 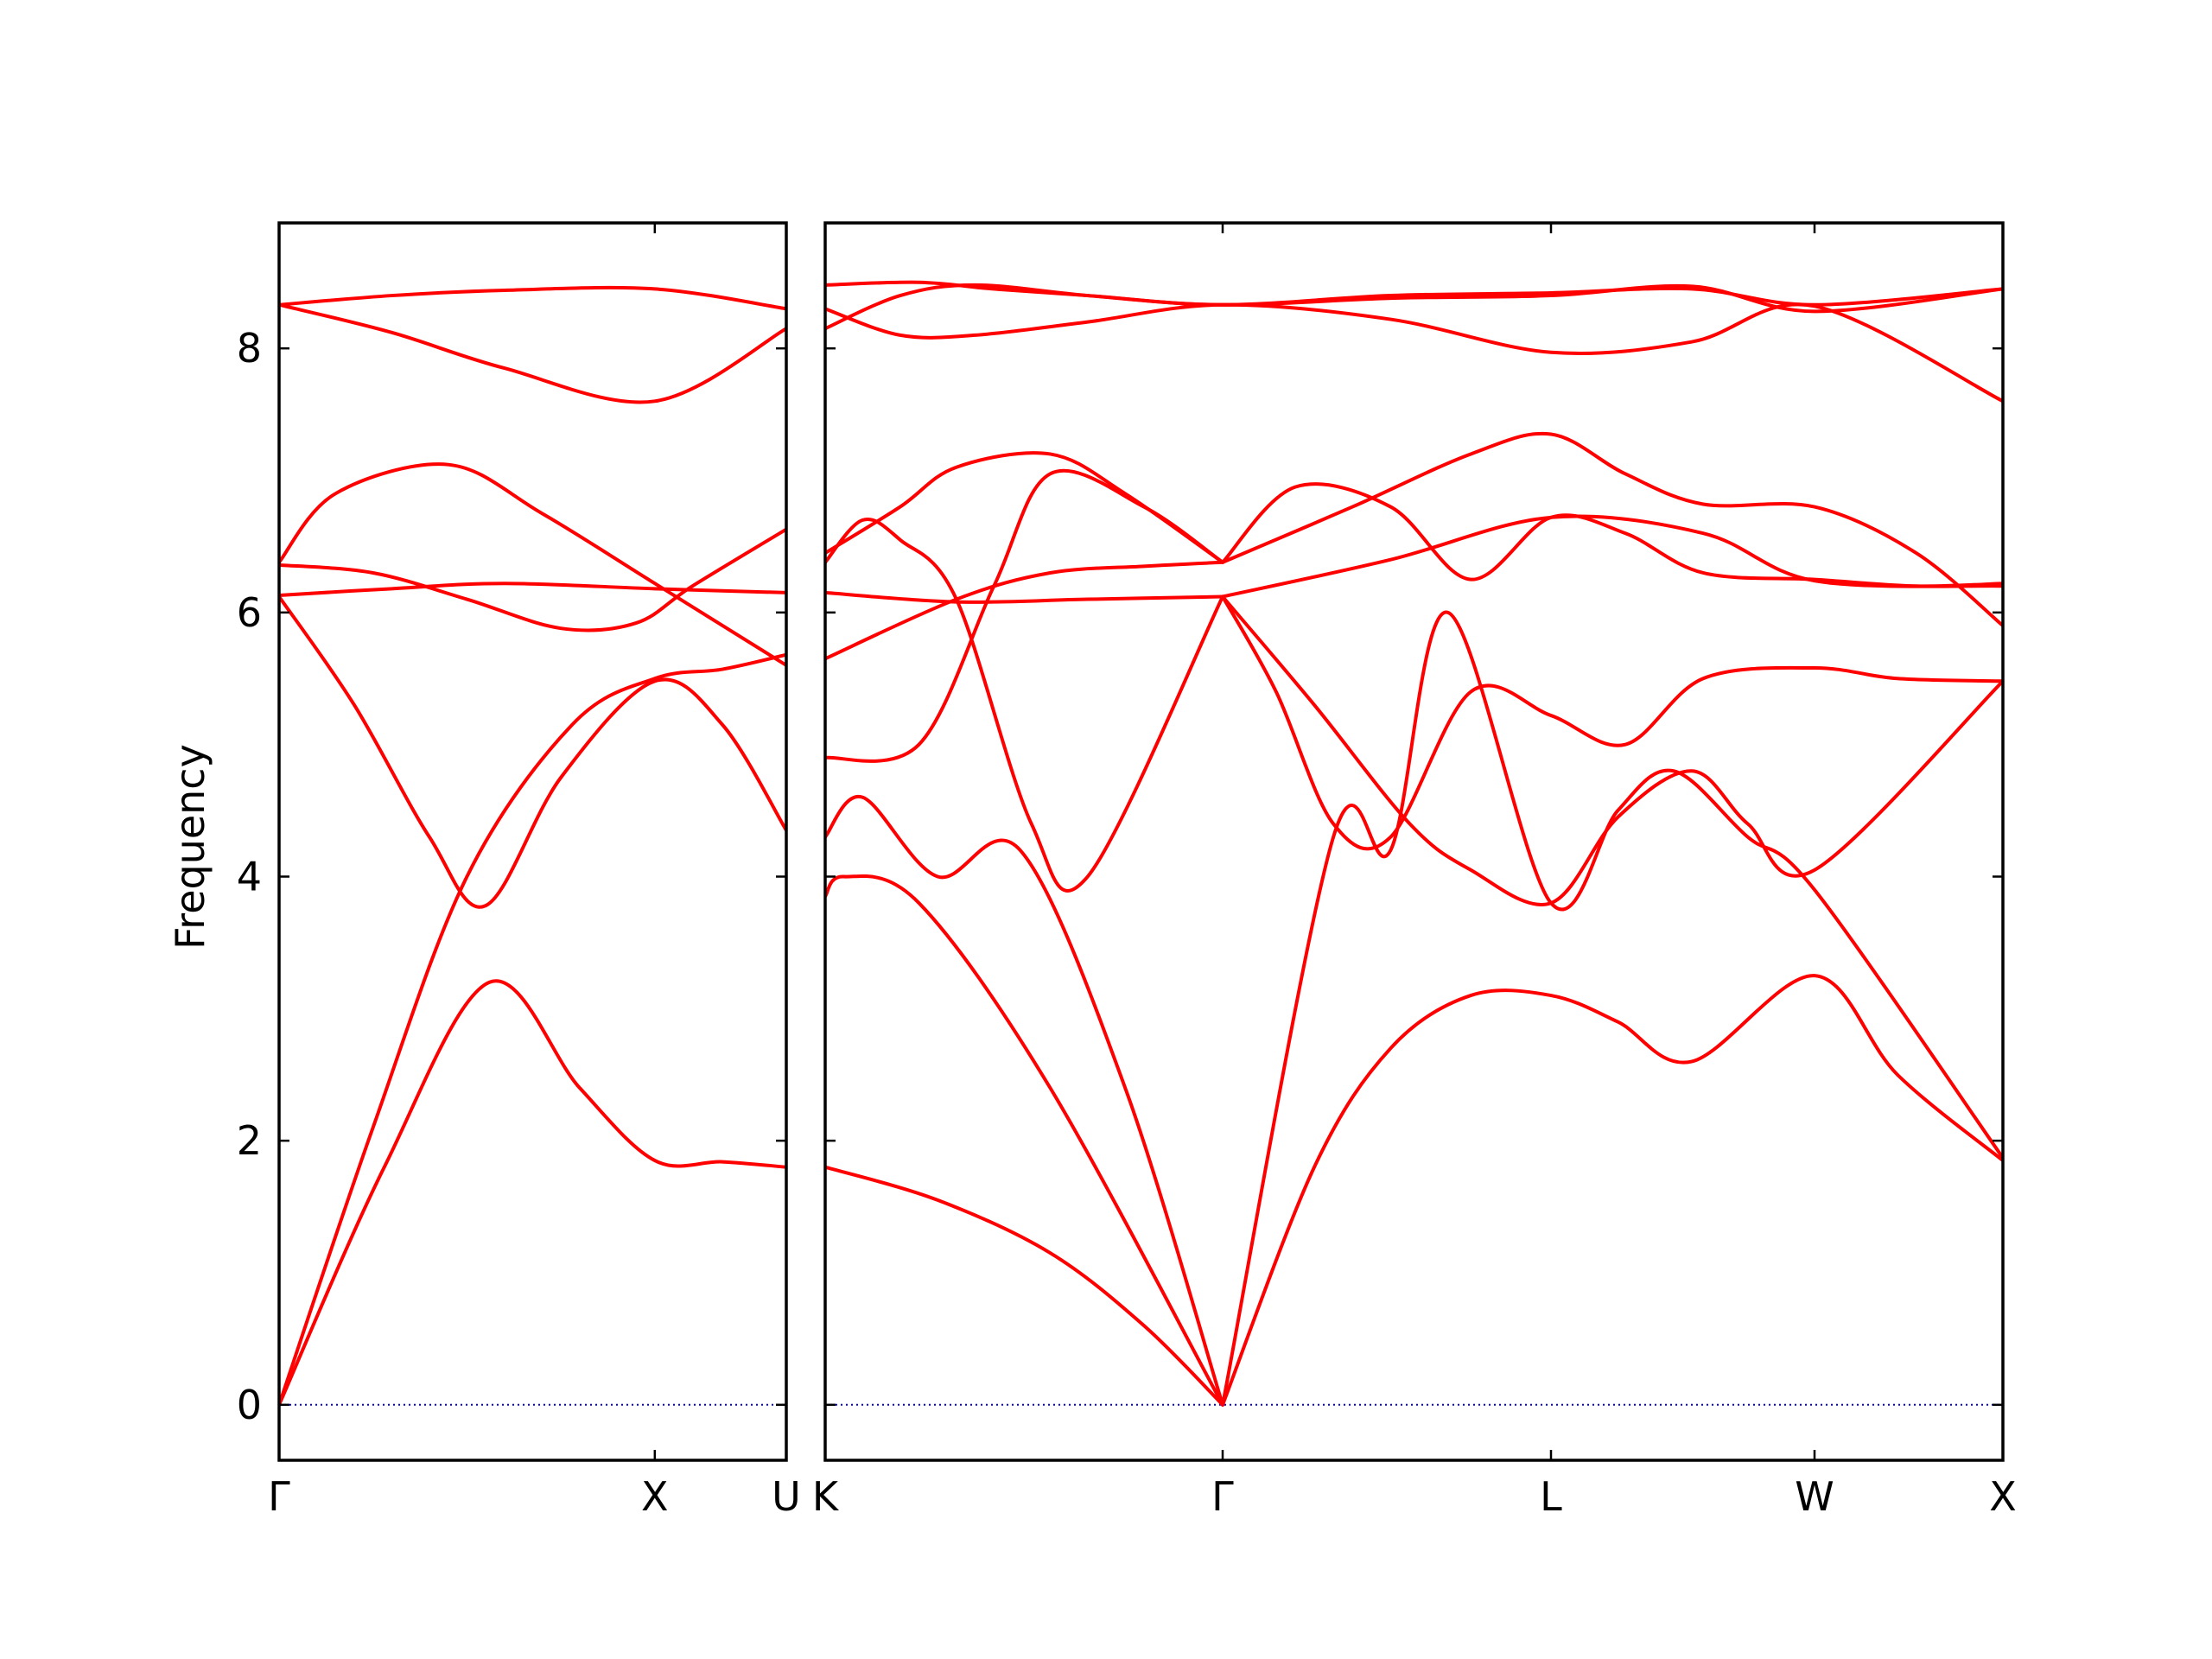 I want to click on x-tick-label: W, so click(x=1814, y=1496).